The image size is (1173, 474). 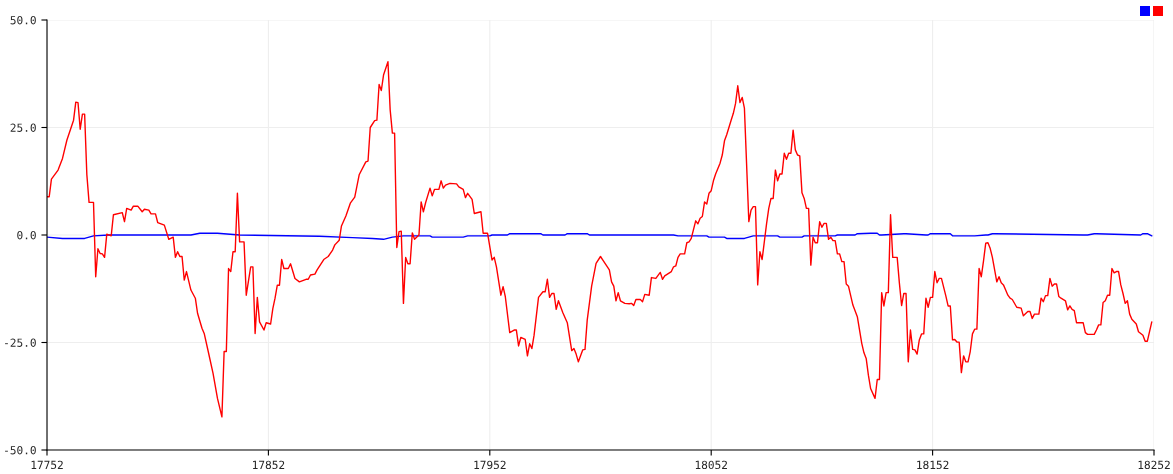 What do you see at coordinates (20, 342) in the screenshot?
I see `y-tick-label: -25.0` at bounding box center [20, 342].